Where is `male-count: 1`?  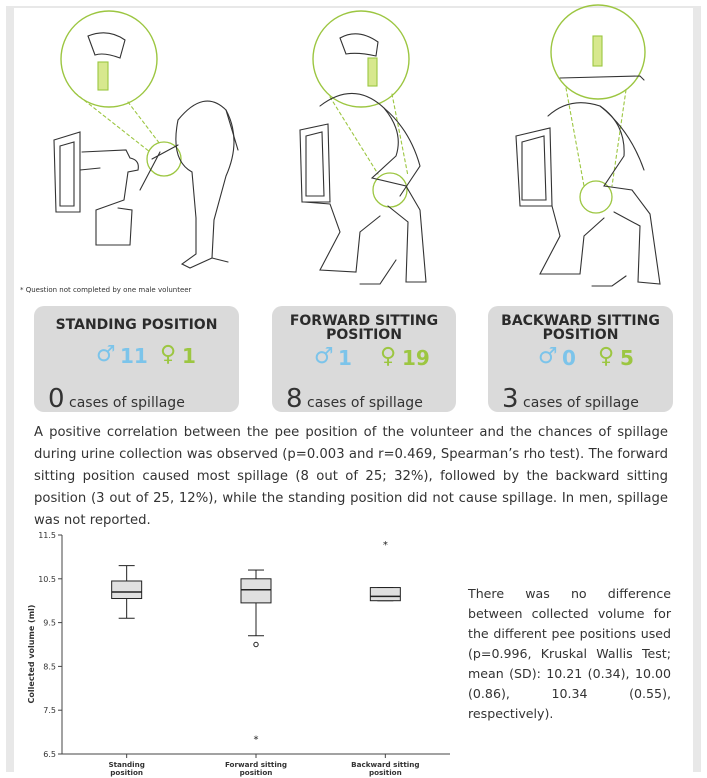 male-count: 1 is located at coordinates (345, 358).